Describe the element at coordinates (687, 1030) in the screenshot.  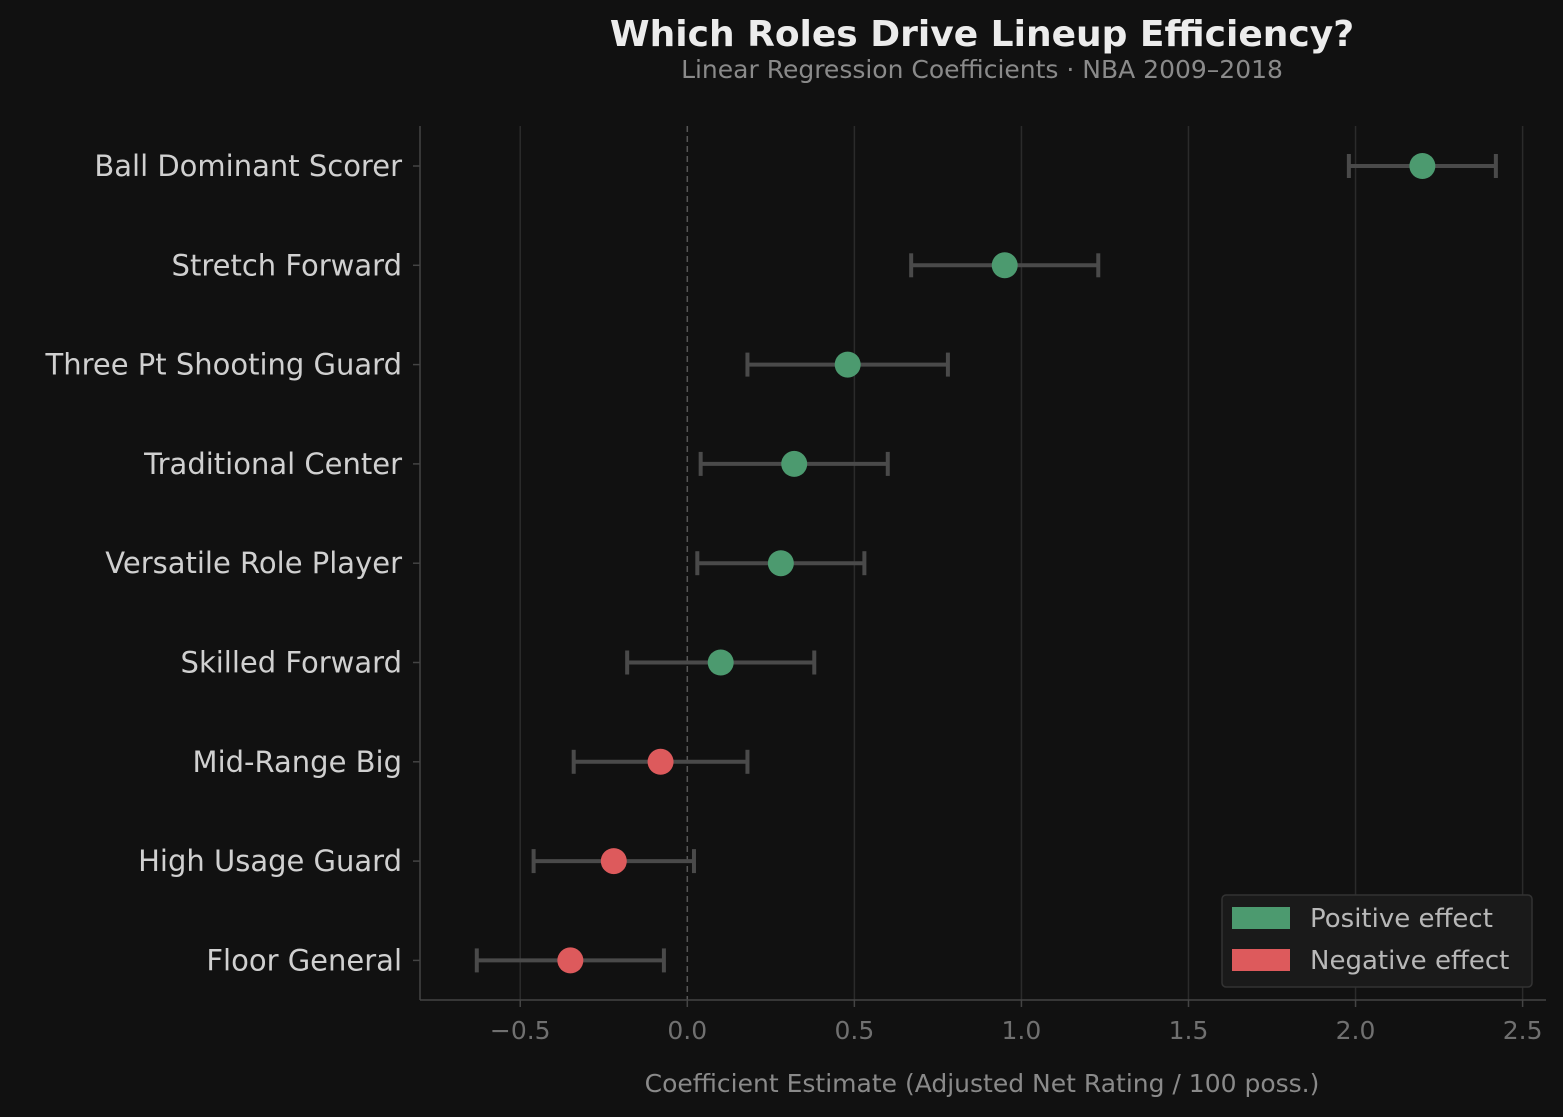
I see `x-tick-label: 0.0` at that location.